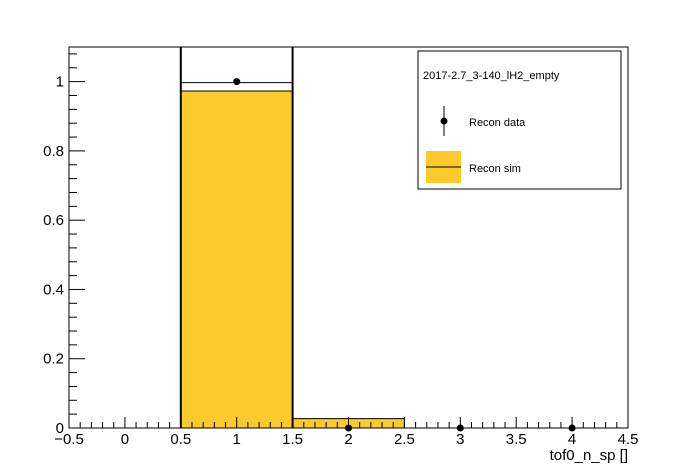  Describe the element at coordinates (53, 220) in the screenshot. I see `y-tick-label-3: 0.6` at that location.